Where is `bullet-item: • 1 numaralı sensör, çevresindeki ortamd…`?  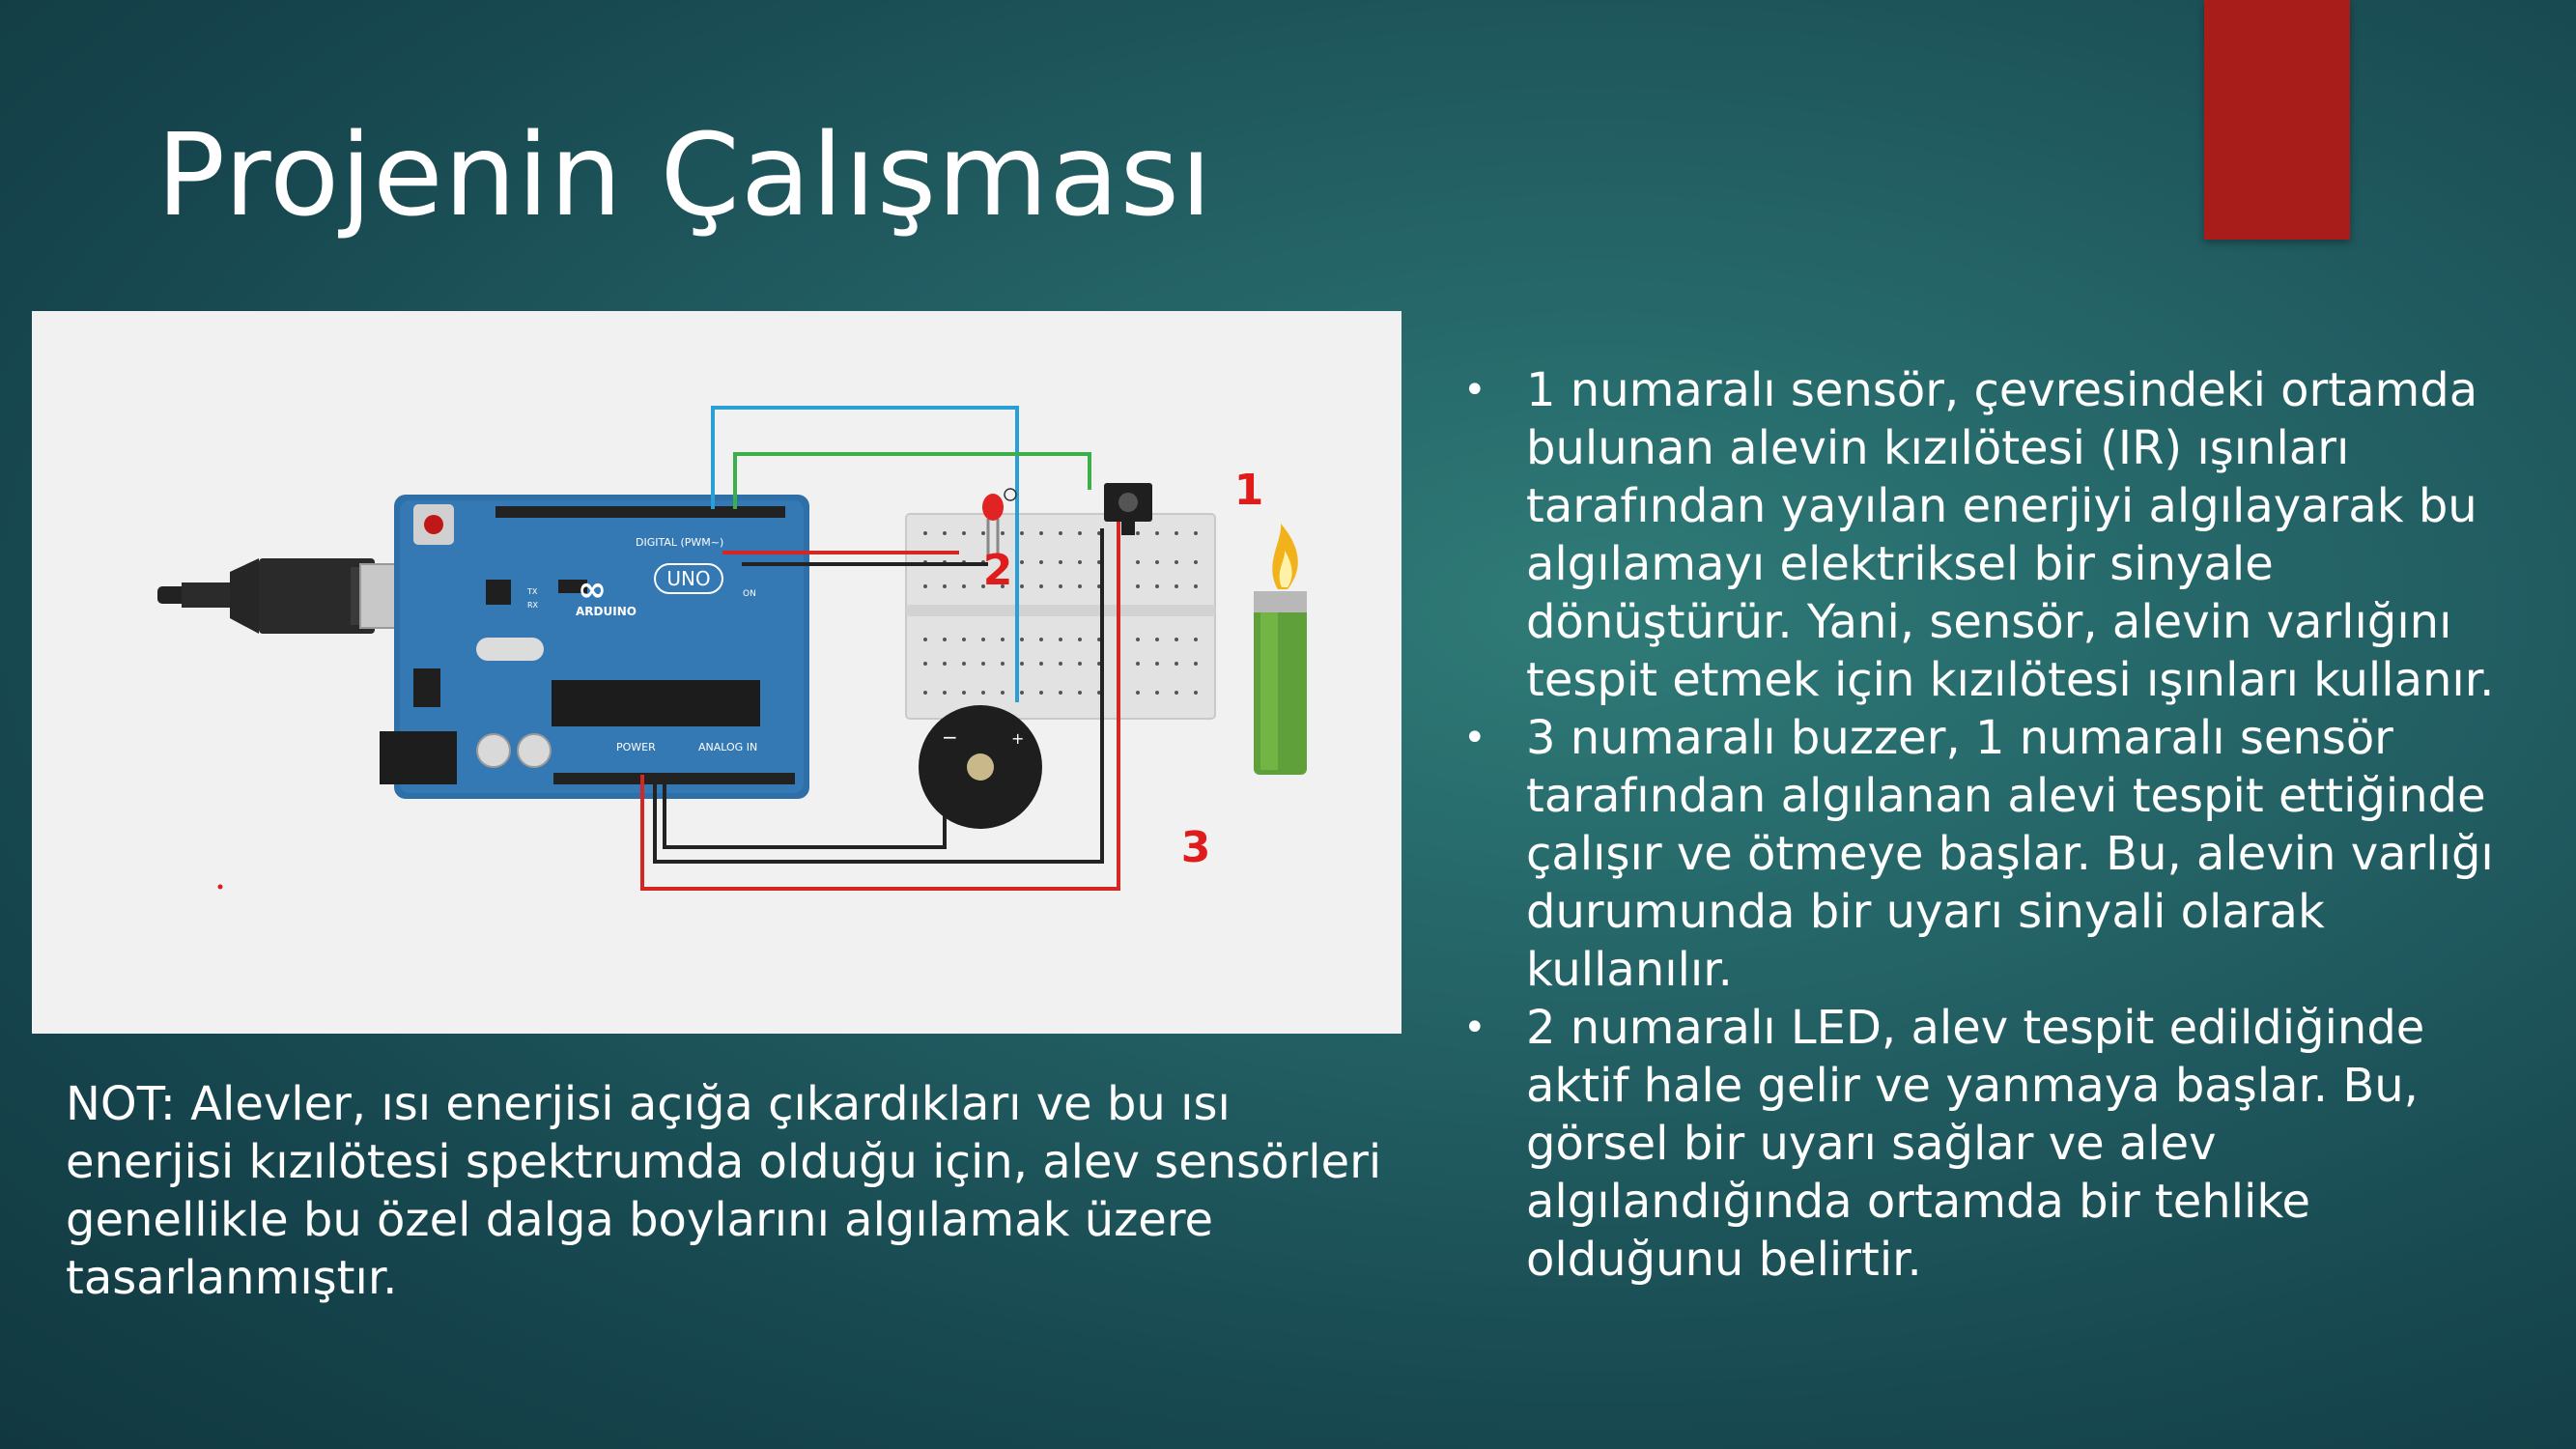 bullet-item: • 1 numaralı sensör, çevresindeki ortamd… is located at coordinates (1994, 535).